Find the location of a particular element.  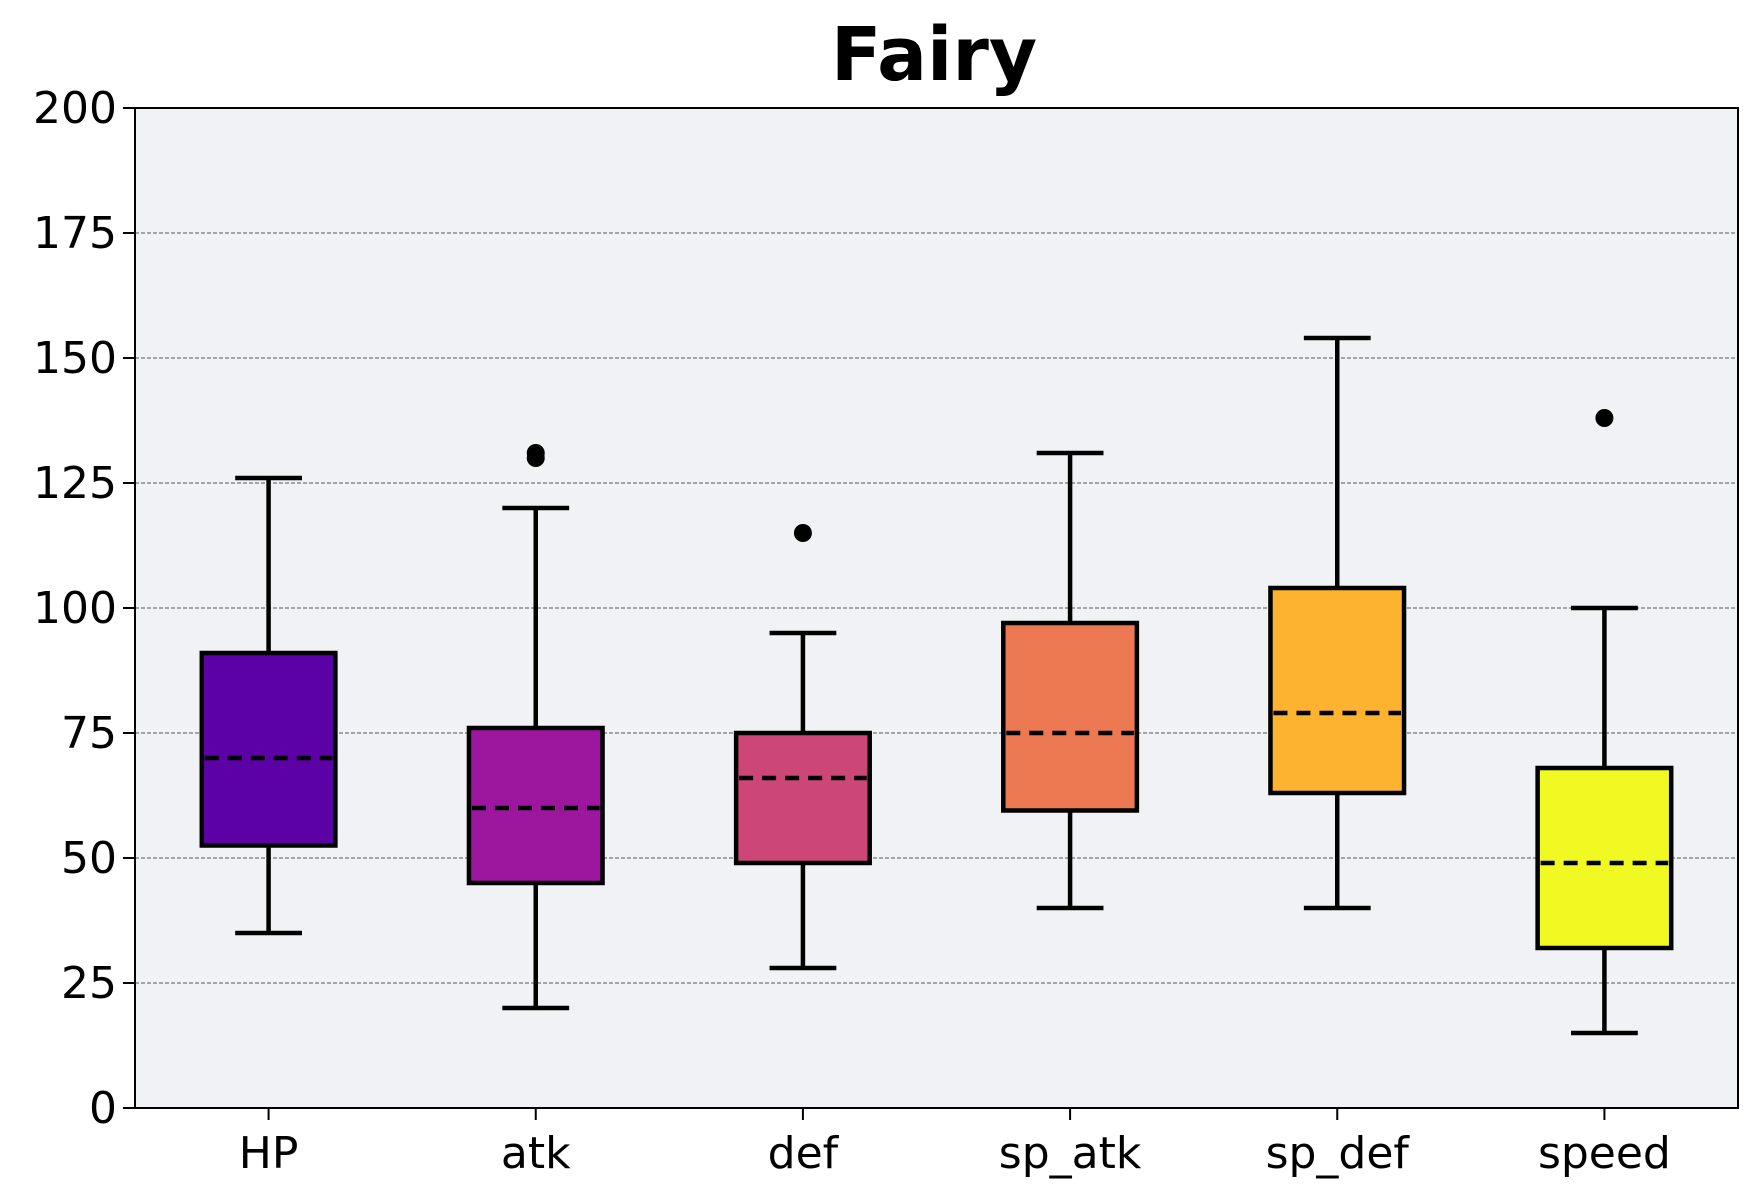

x-tick-label-def: def is located at coordinates (804, 1153).